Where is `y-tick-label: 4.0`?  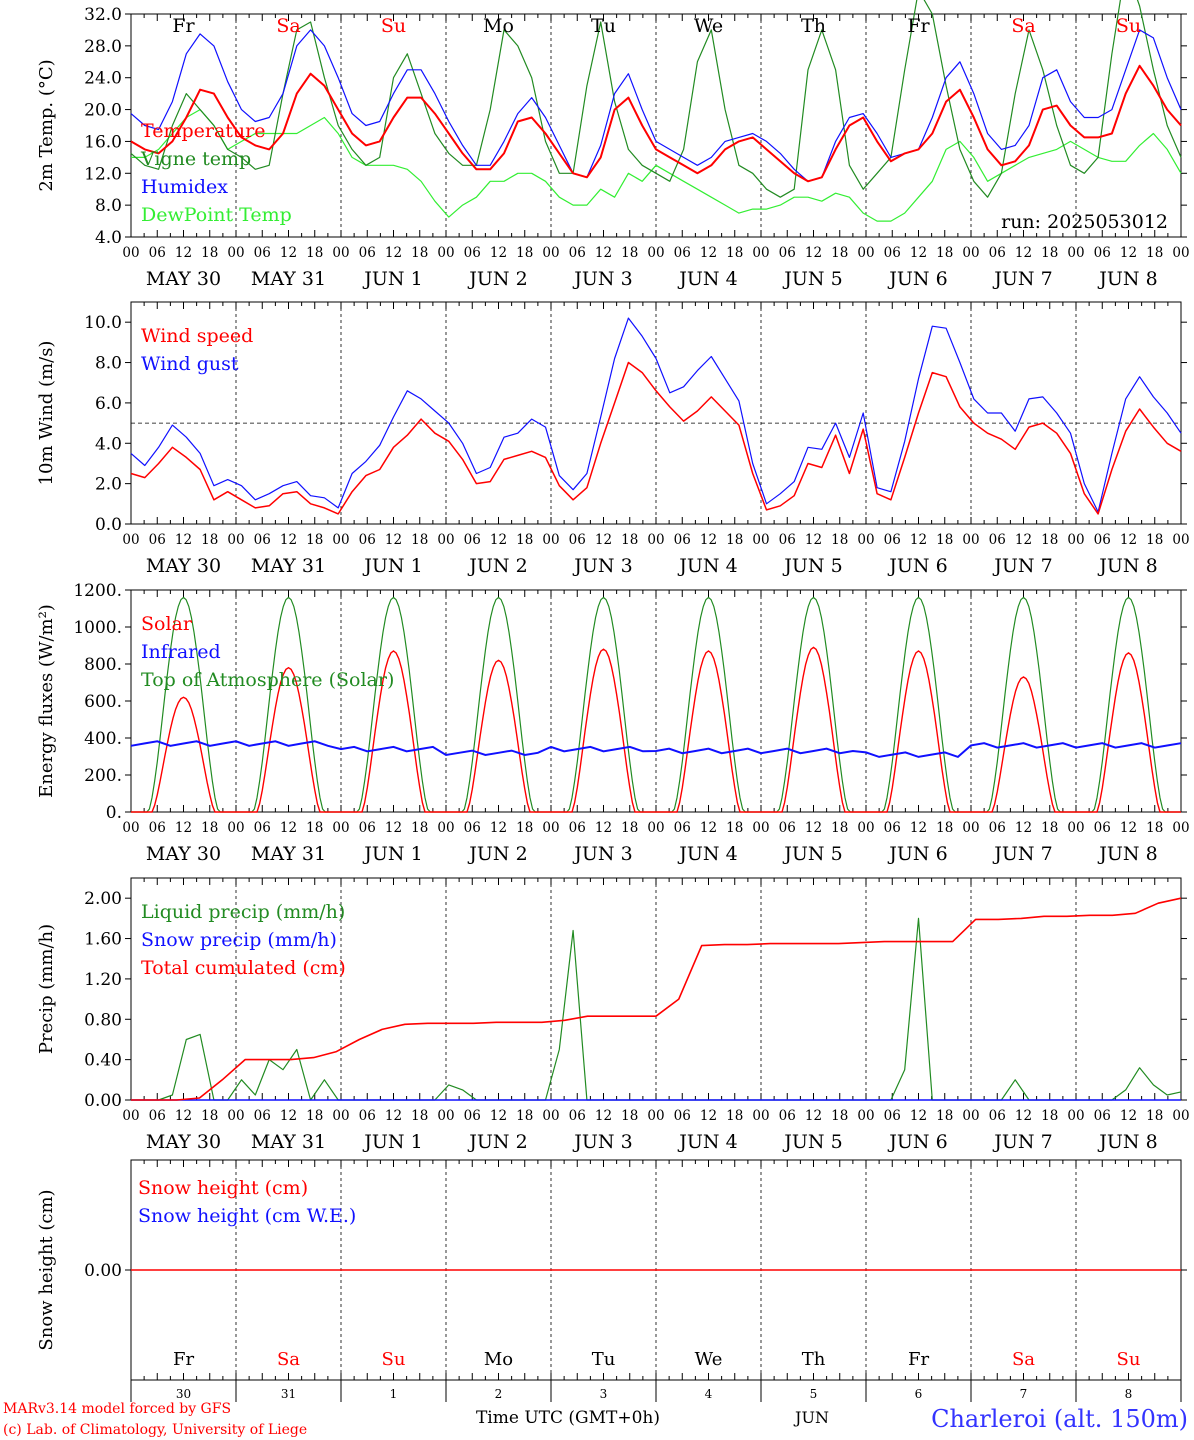
y-tick-label: 4.0 is located at coordinates (108, 444).